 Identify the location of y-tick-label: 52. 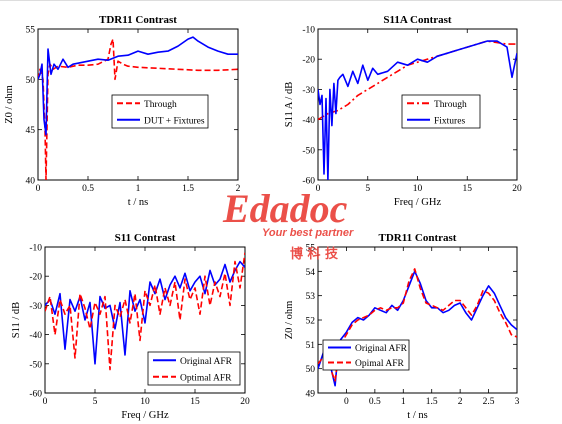
(311, 322).